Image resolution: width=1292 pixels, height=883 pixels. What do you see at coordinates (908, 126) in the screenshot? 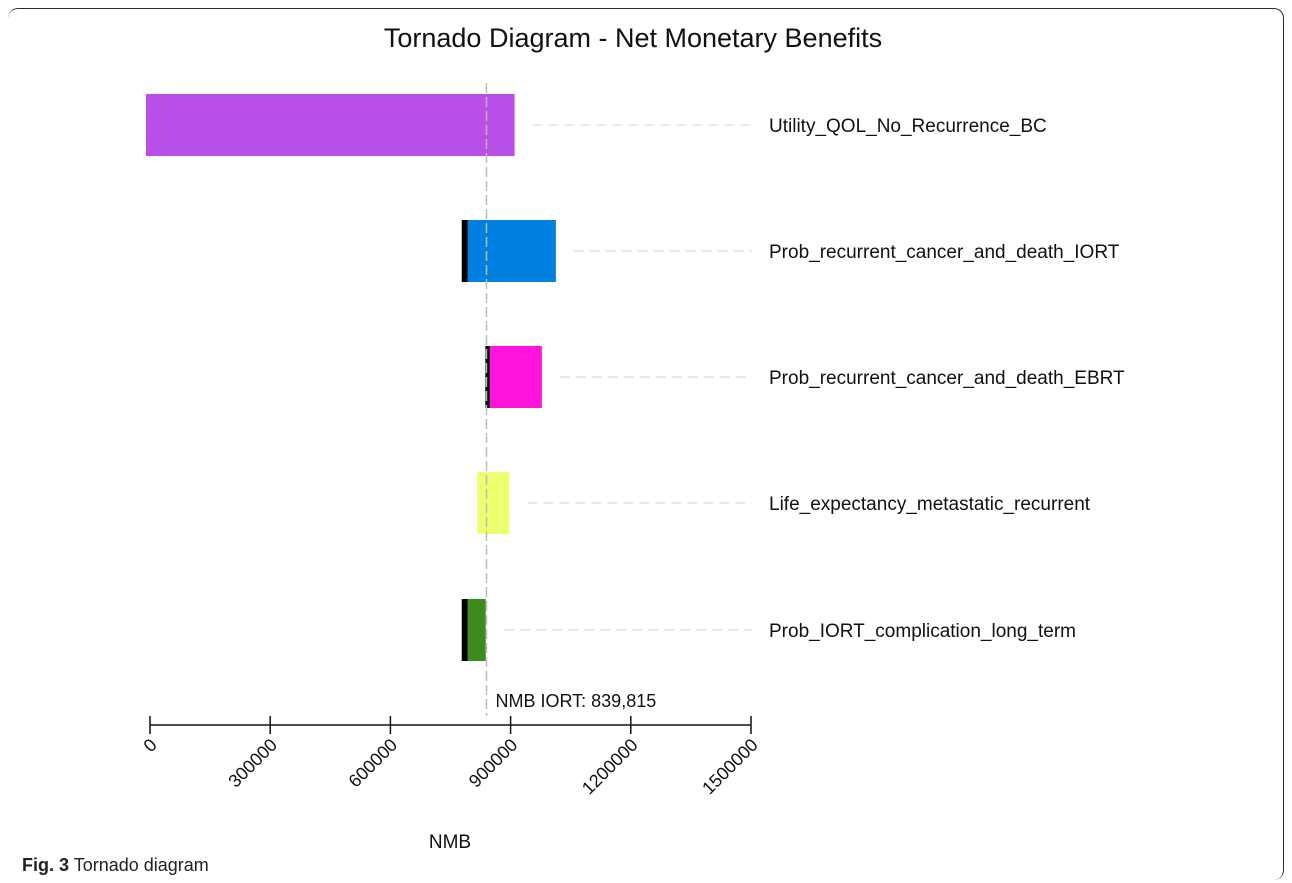
I see `category-label: Utility_QOL_No_Recurrence_BC` at bounding box center [908, 126].